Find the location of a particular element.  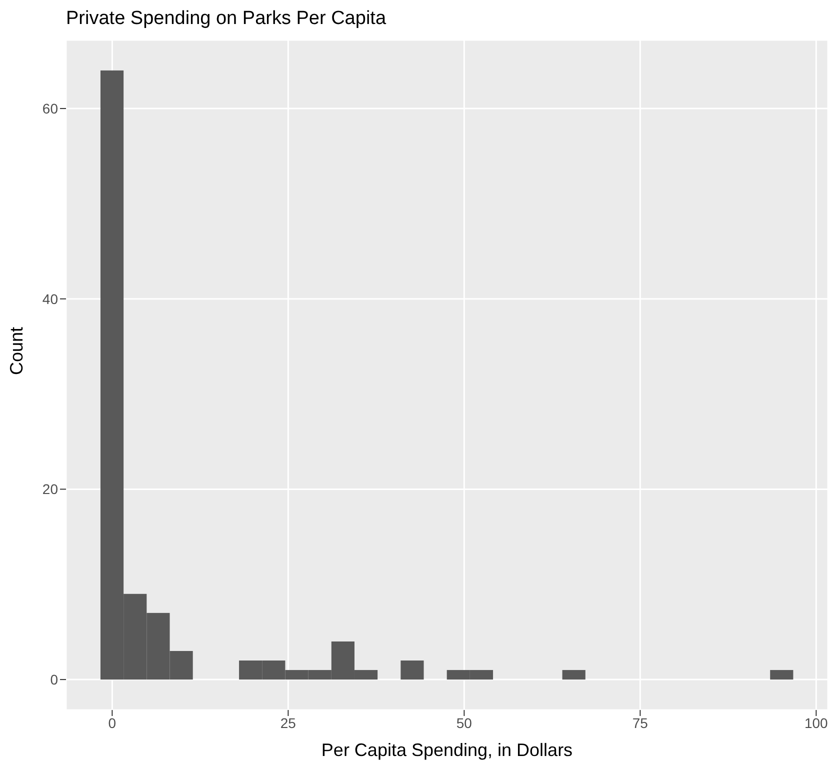

chart-title: Private Spending on Parks Per Capita is located at coordinates (227, 19).